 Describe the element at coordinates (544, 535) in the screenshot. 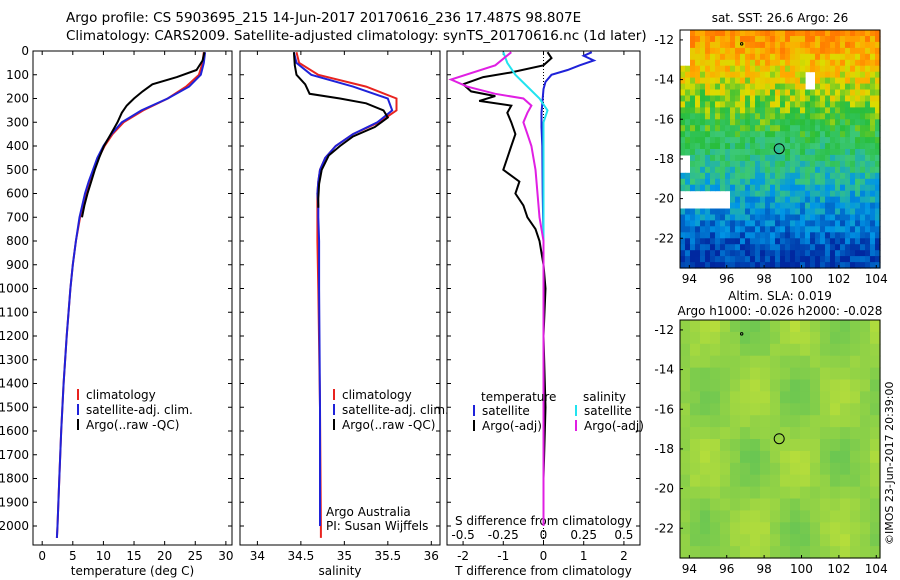

I see `s-diff-tick-label: 0` at that location.